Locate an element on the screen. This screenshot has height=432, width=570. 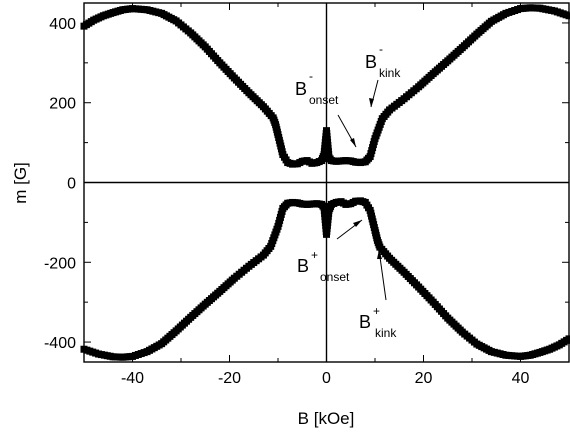
annotation-b-minus-kink-main: B is located at coordinates (371, 62).